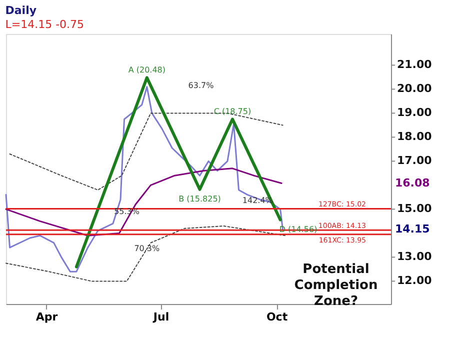  I want to click on y-tick-label: 17.00, so click(414, 161).